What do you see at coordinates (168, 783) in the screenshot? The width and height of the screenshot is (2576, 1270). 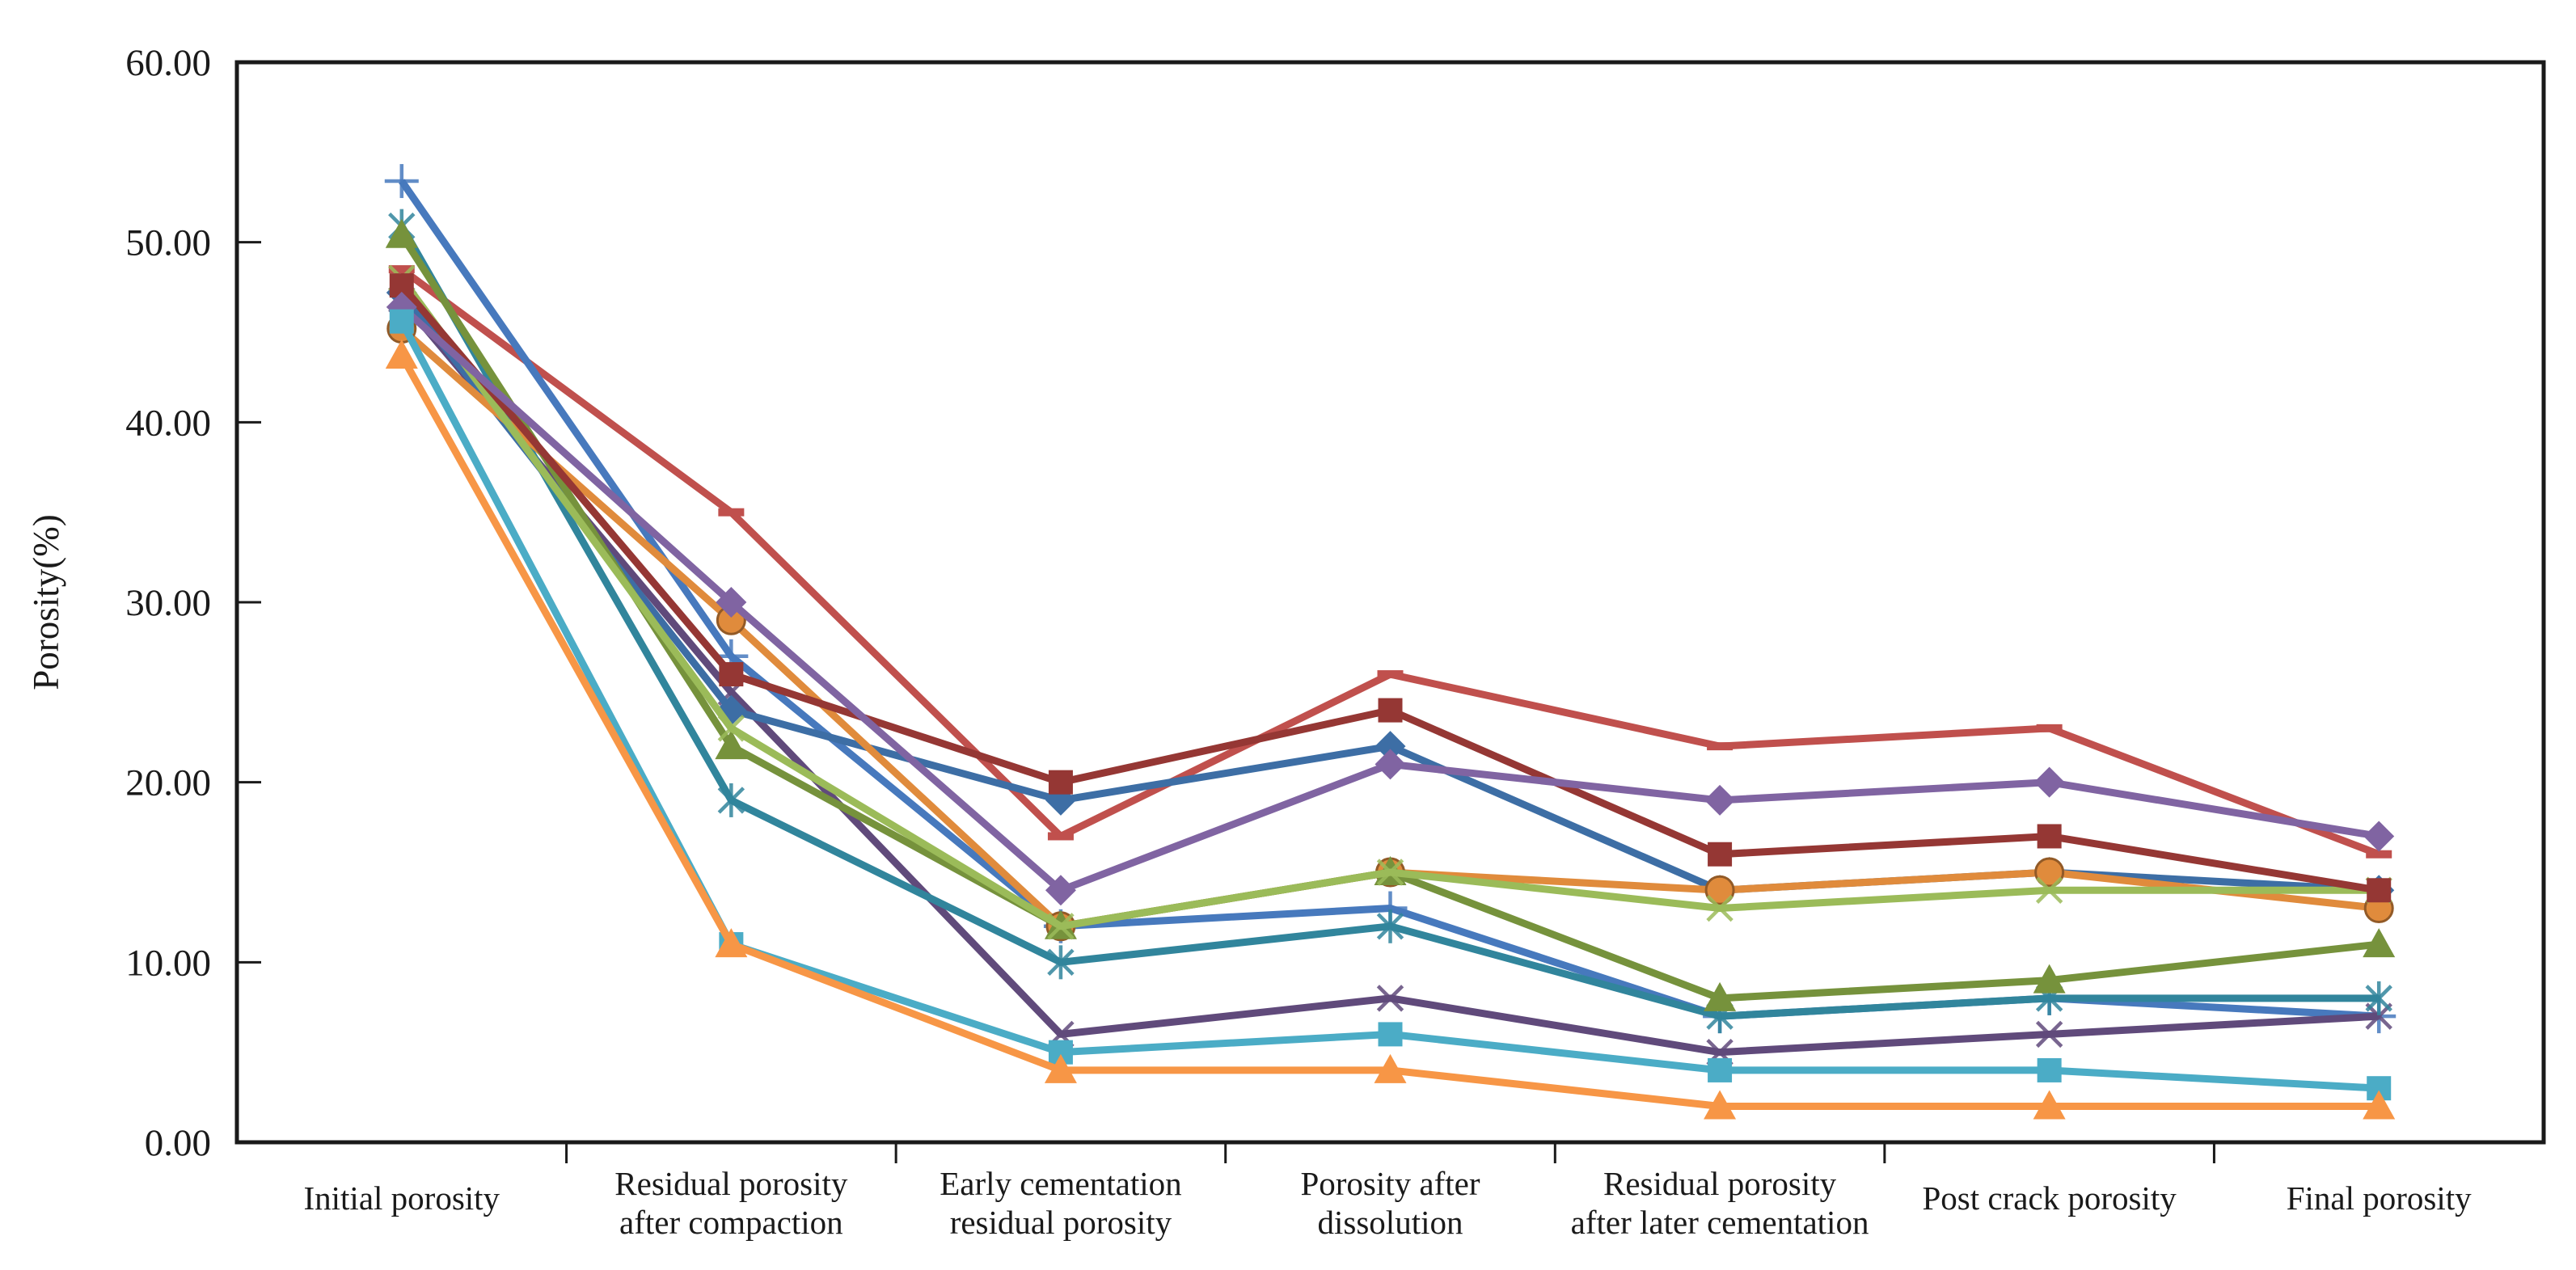 I see `y-axis-tick-label: 20.00` at bounding box center [168, 783].